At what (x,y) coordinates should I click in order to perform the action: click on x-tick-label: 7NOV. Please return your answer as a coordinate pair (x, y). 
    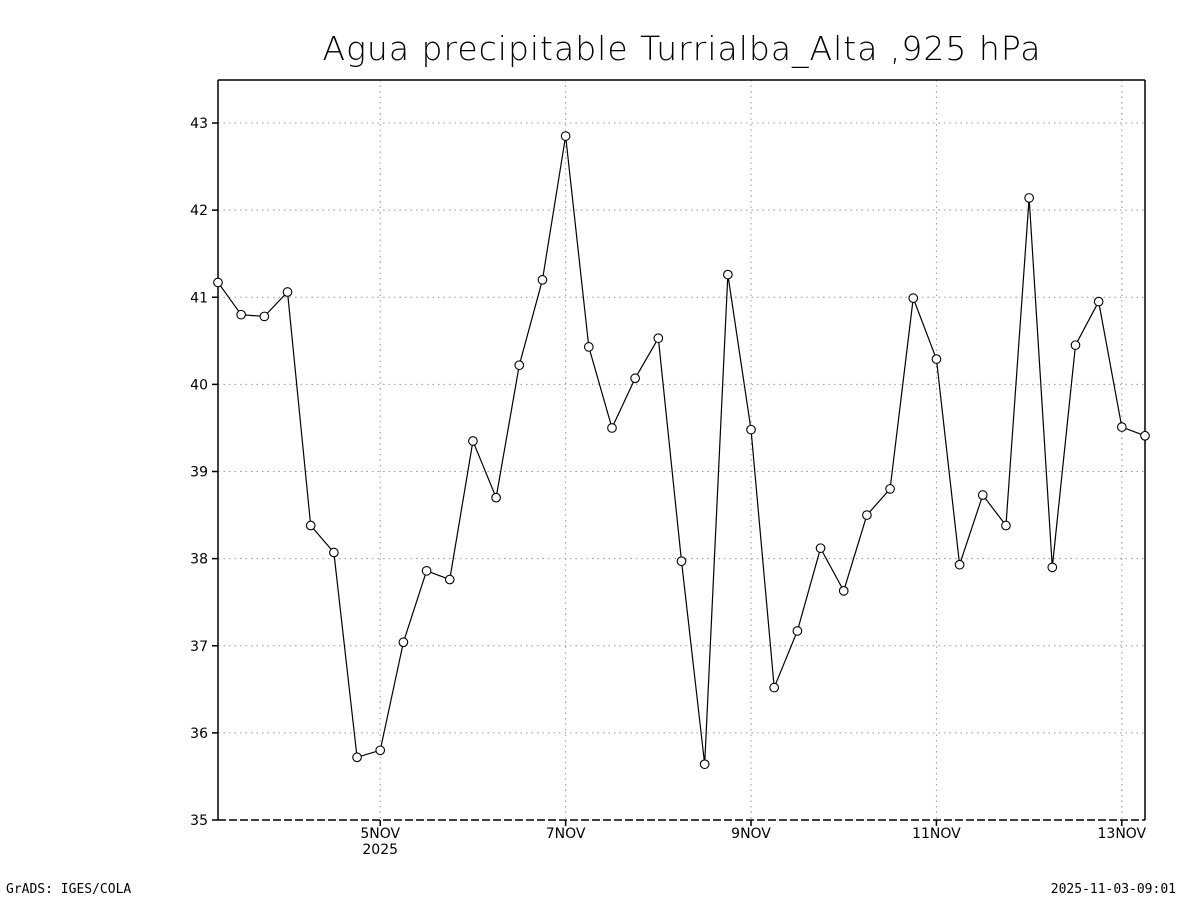
    Looking at the image, I should click on (566, 834).